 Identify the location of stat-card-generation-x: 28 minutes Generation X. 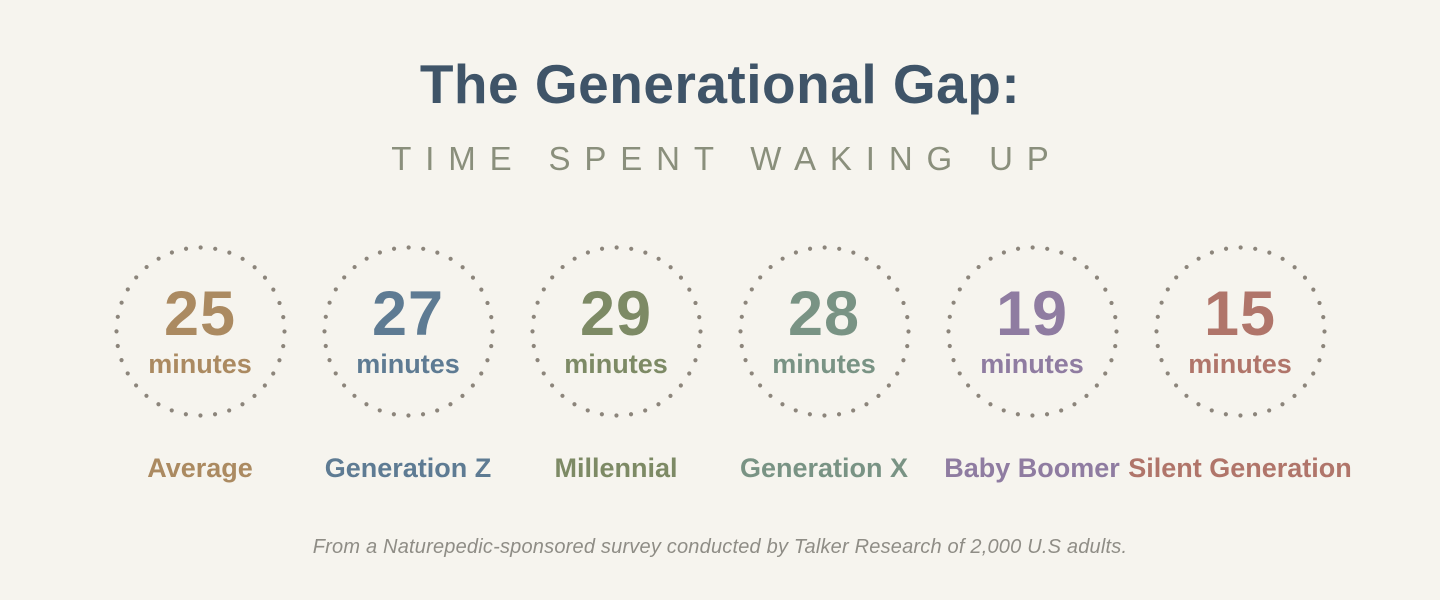
(824, 363).